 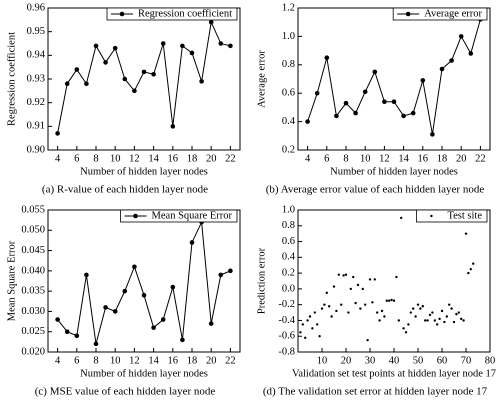 What do you see at coordinates (261, 79) in the screenshot?
I see `y-axis-label: Average error` at bounding box center [261, 79].